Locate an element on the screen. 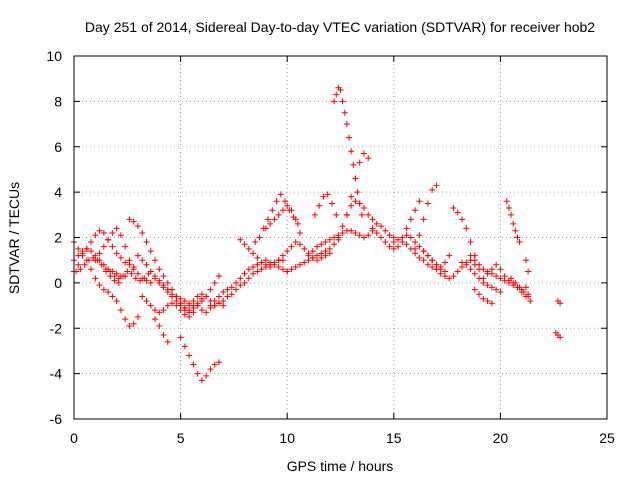  x-axis-label: GPS time / hours is located at coordinates (340, 466).